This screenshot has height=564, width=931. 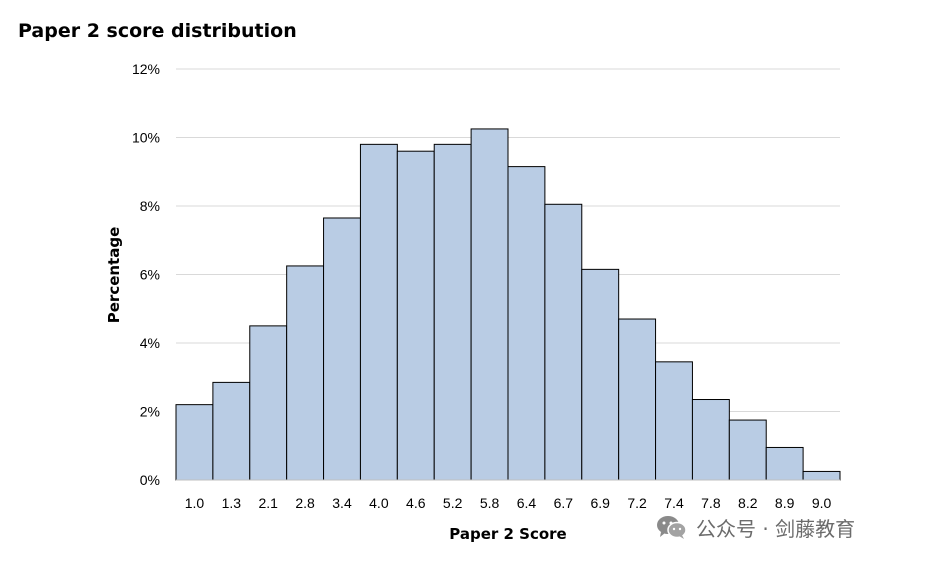 What do you see at coordinates (150, 480) in the screenshot?
I see `y-tick-label: 0%` at bounding box center [150, 480].